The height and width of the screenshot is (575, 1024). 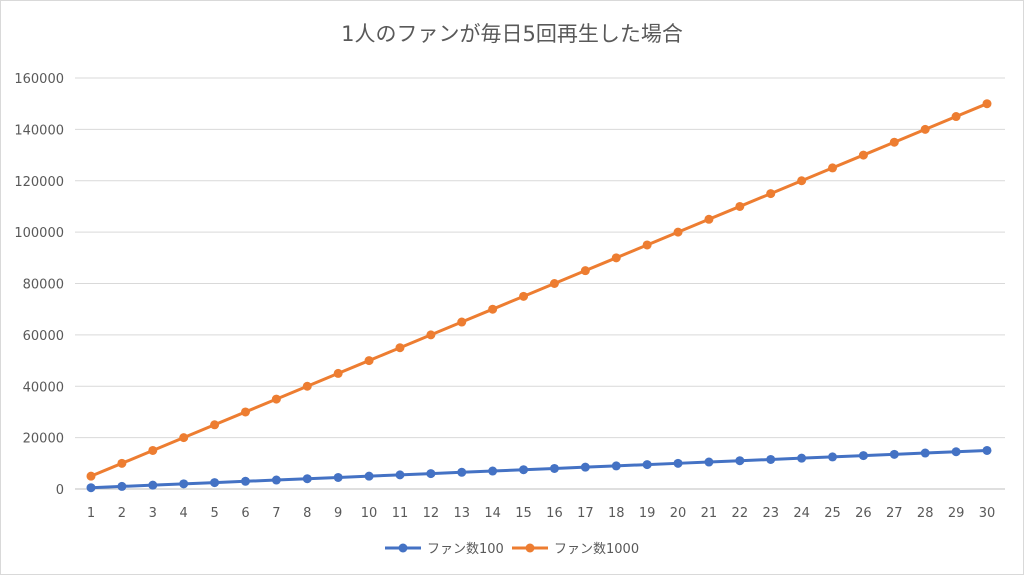 I want to click on x-tick-label: 26, so click(x=863, y=513).